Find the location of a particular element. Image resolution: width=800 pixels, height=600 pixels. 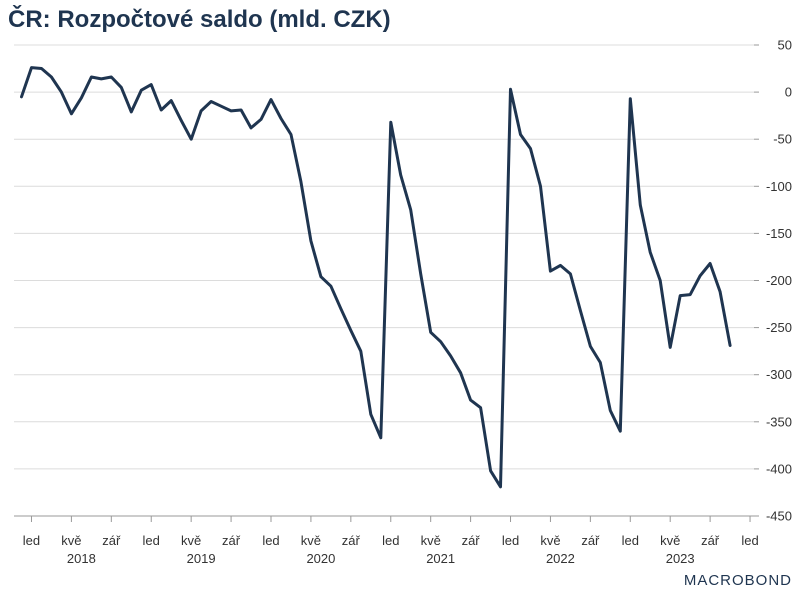

x-year-label: 2022 is located at coordinates (560, 558).